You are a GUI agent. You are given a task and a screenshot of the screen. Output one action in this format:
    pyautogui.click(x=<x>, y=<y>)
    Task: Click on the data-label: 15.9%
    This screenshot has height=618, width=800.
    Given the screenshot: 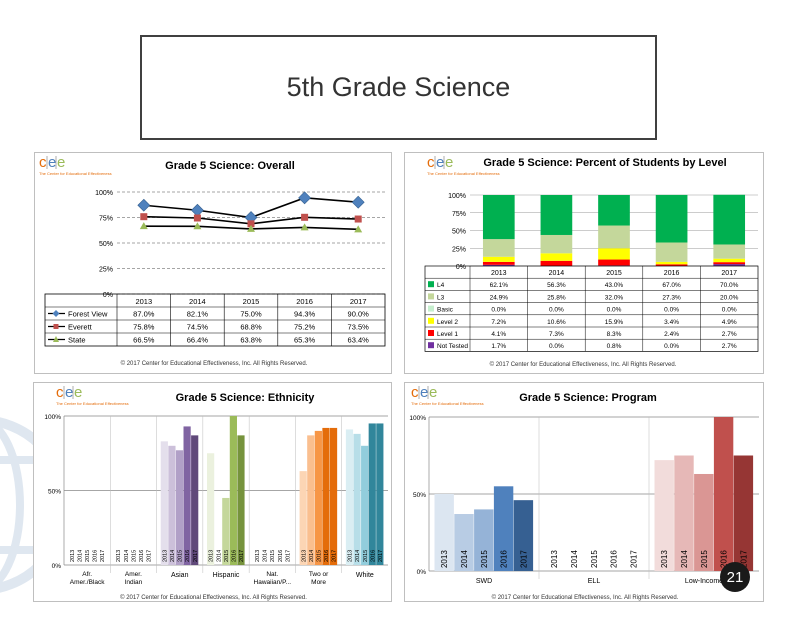 What is the action you would take?
    pyautogui.click(x=614, y=322)
    